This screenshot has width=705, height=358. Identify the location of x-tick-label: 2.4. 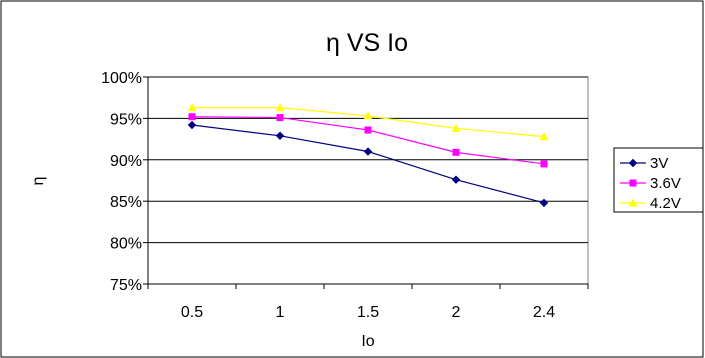
(544, 312).